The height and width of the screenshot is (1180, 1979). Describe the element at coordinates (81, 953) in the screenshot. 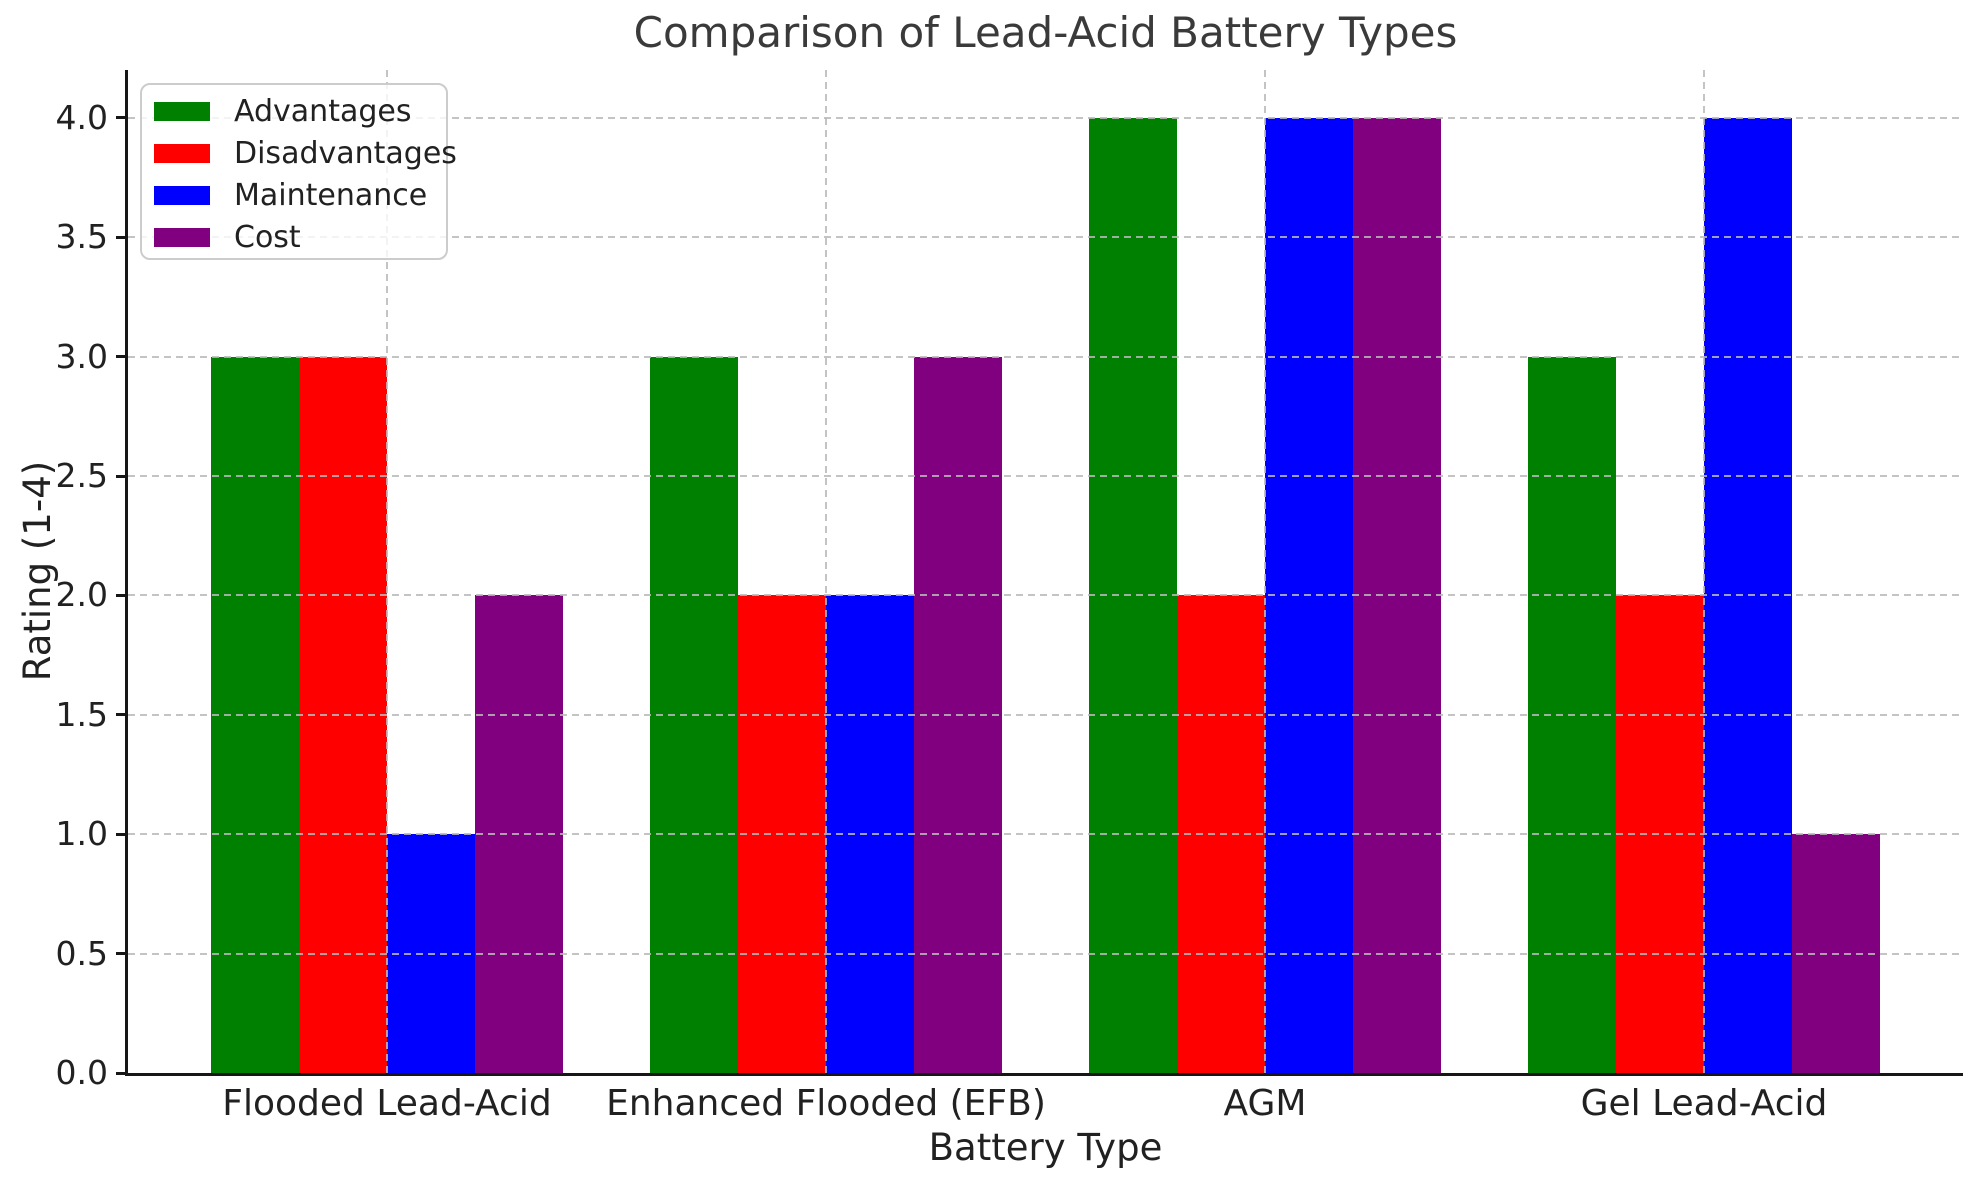

I see `y-tick-label: 0.5` at that location.